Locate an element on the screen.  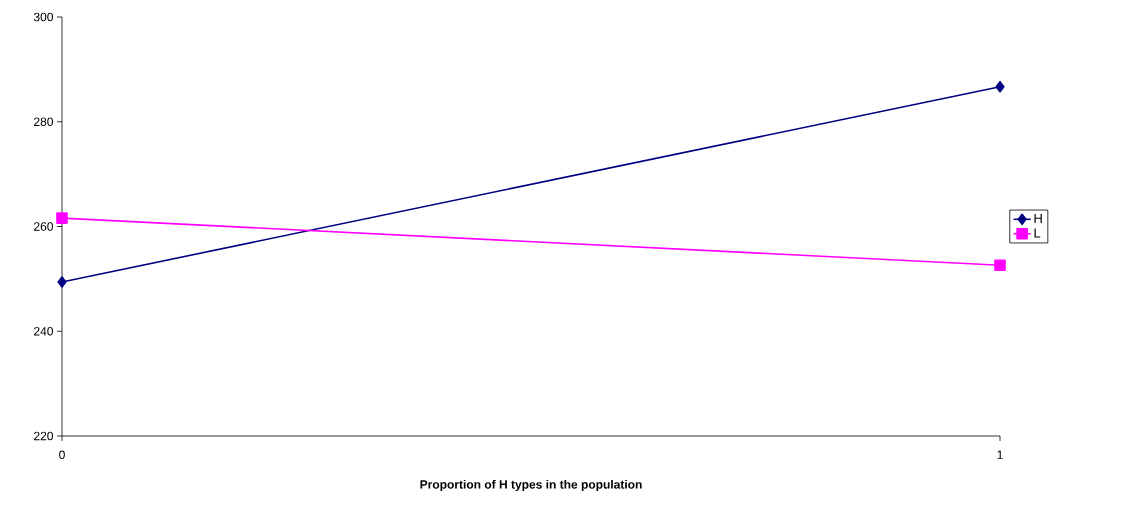
legend-label: H is located at coordinates (1038, 218).